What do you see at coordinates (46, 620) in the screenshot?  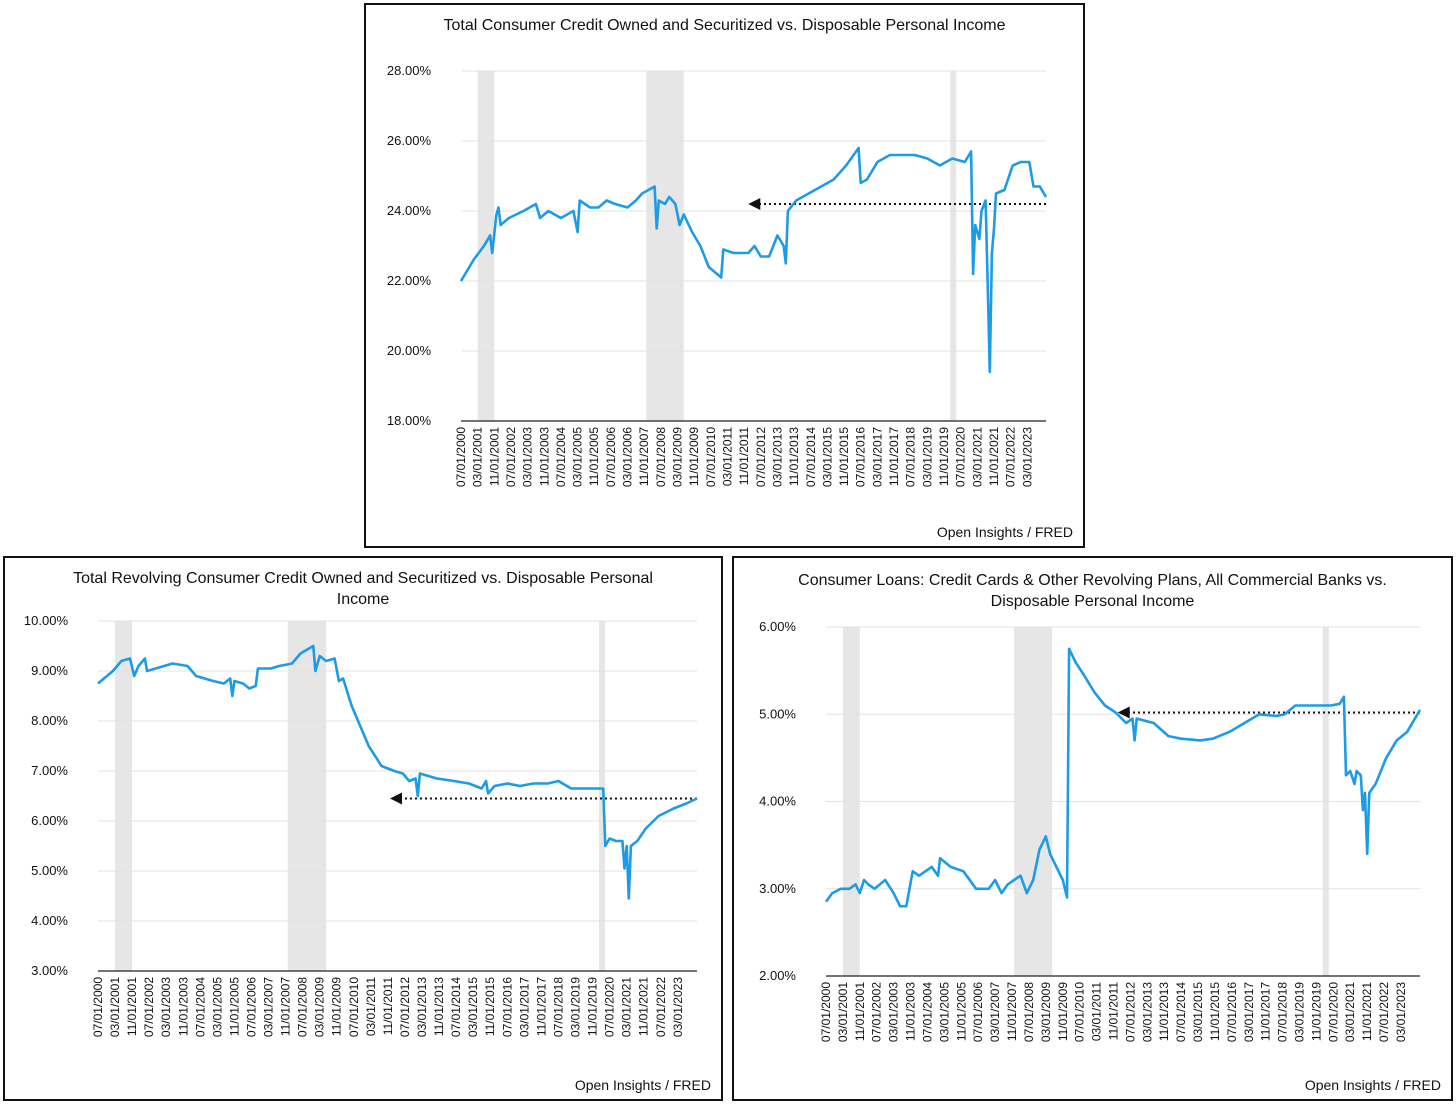 I see `y-tick-label: 10.00%` at bounding box center [46, 620].